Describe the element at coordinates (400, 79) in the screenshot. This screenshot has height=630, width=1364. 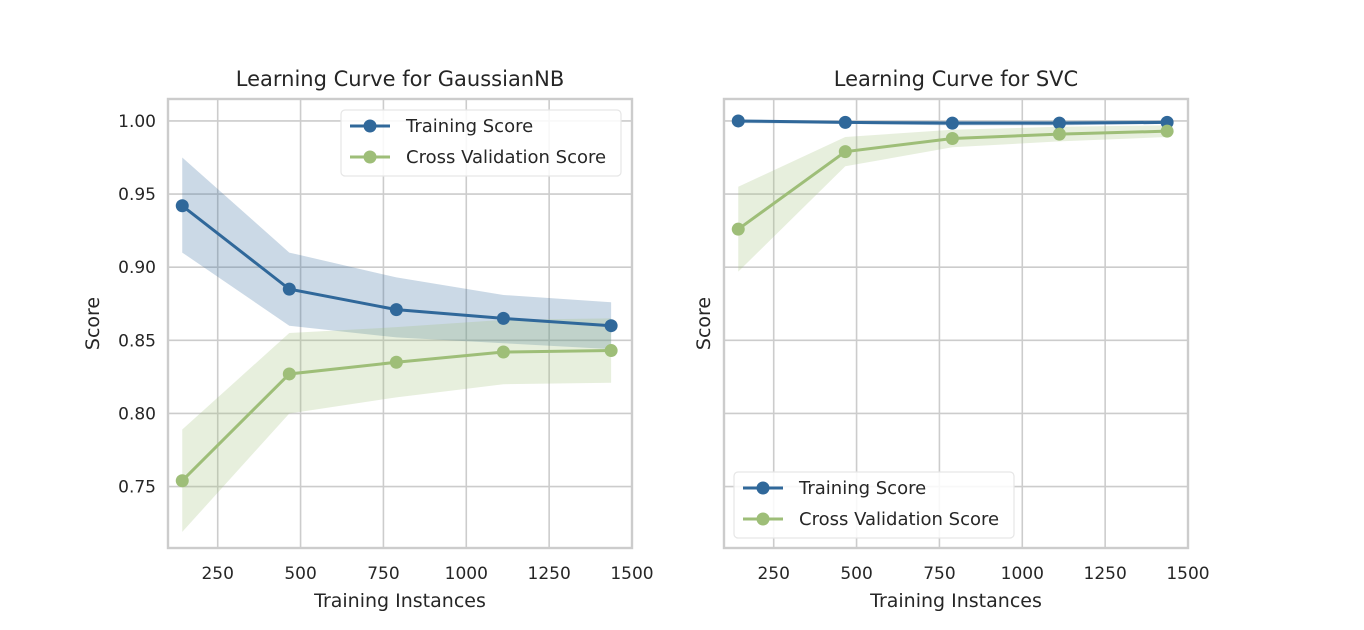
I see `chart-title: Learning Curve for GaussianNB` at that location.